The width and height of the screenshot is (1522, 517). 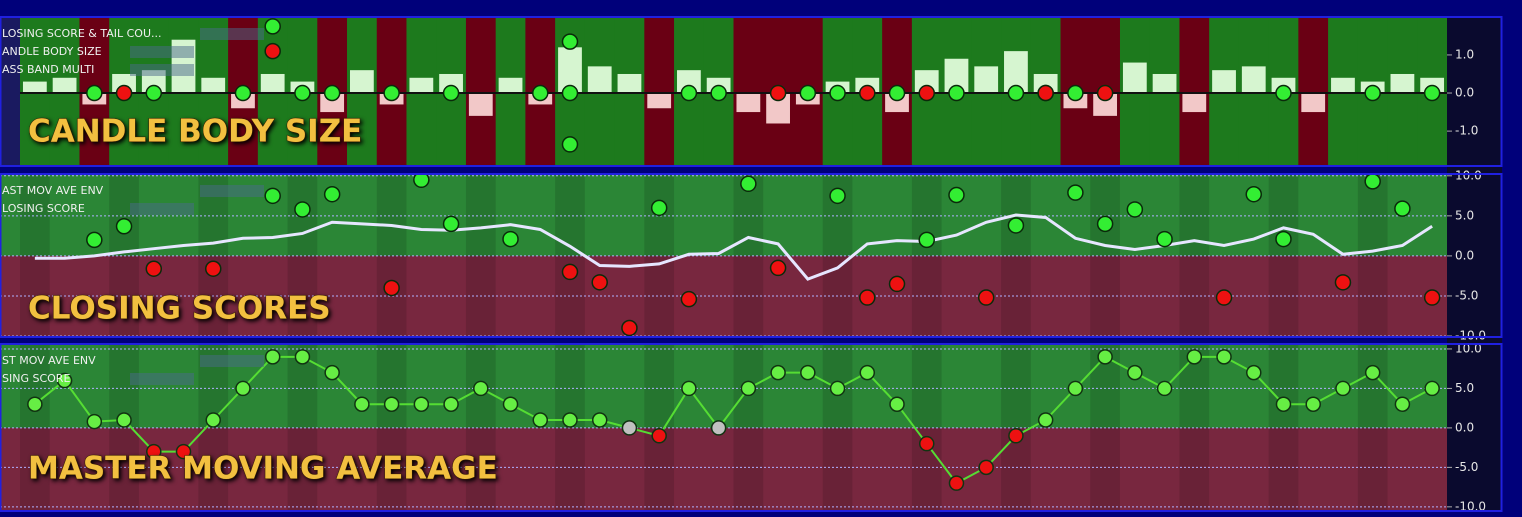 I want to click on y-tick-label: -1.0, so click(x=1466, y=131).